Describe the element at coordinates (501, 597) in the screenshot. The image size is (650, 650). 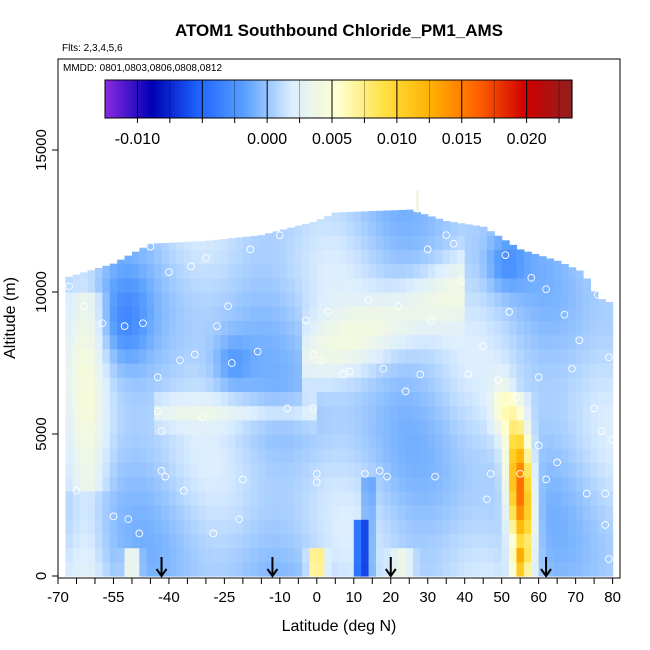
I see `x-tick-label: 50` at that location.